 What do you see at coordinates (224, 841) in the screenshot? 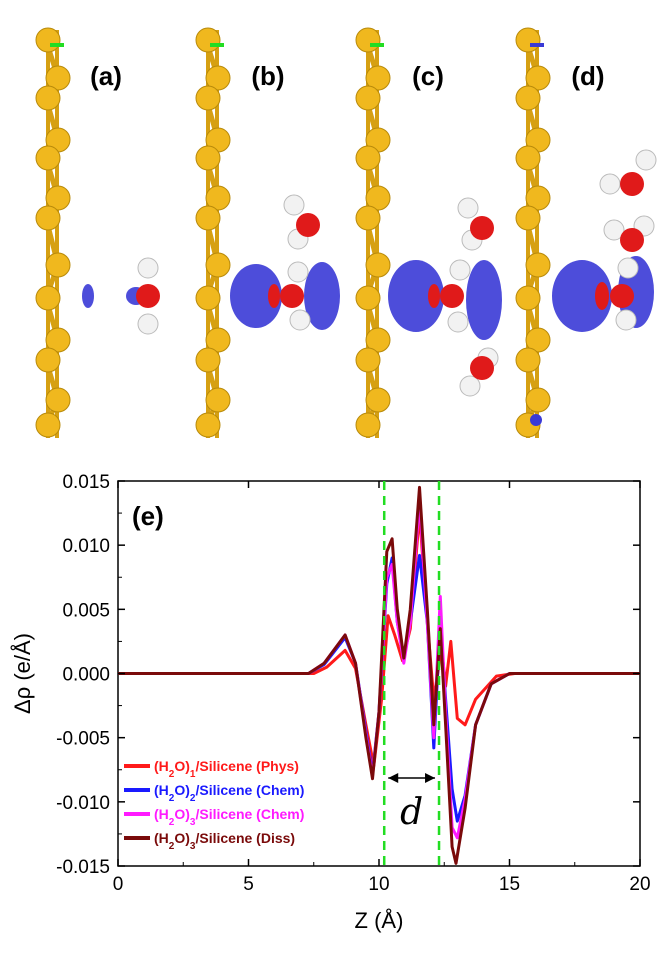
I see `legend-entry: (H2O)3/Silicene (Diss)` at bounding box center [224, 841].